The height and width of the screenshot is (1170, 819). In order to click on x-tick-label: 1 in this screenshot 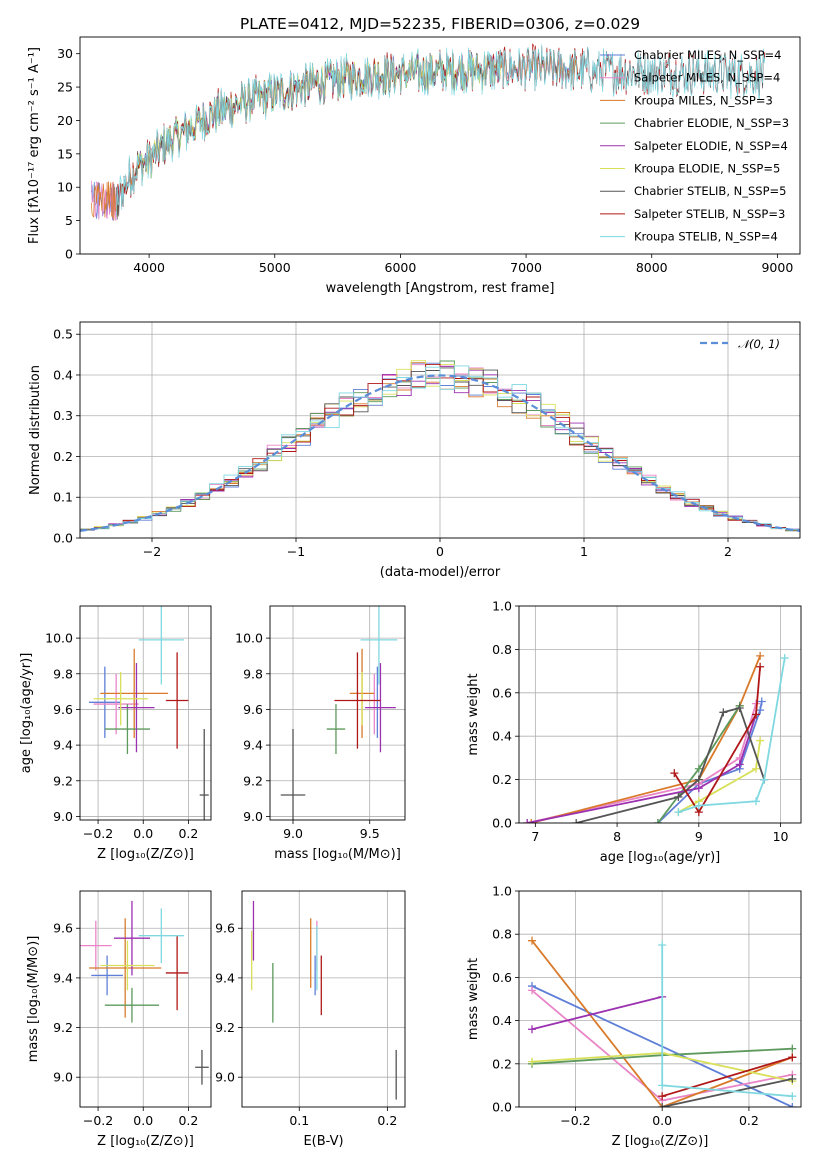, I will do `click(584, 551)`.